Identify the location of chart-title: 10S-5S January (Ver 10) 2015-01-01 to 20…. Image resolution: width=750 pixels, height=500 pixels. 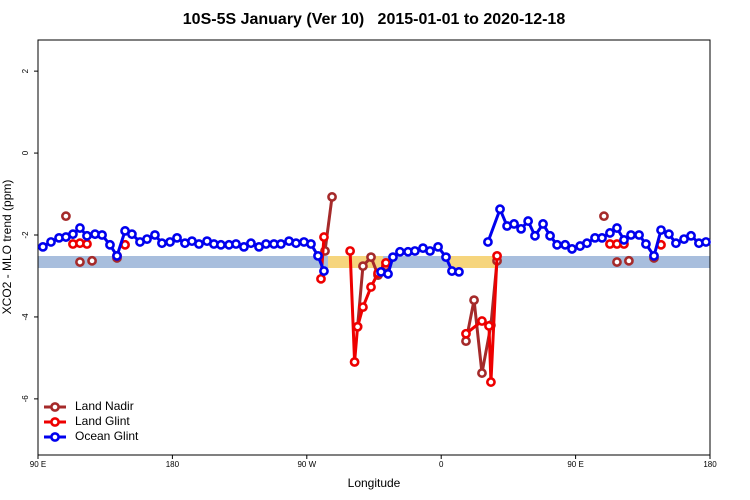
(374, 19).